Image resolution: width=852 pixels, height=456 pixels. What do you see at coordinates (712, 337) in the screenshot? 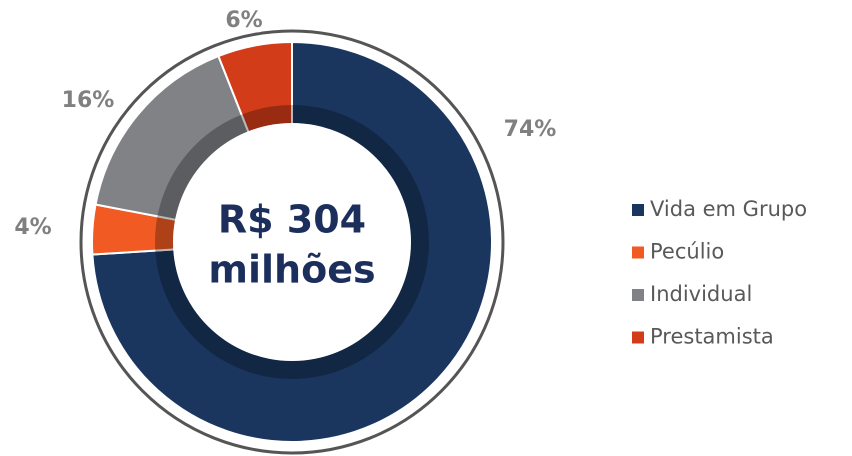
I see `legend-label: Prestamista` at bounding box center [712, 337].